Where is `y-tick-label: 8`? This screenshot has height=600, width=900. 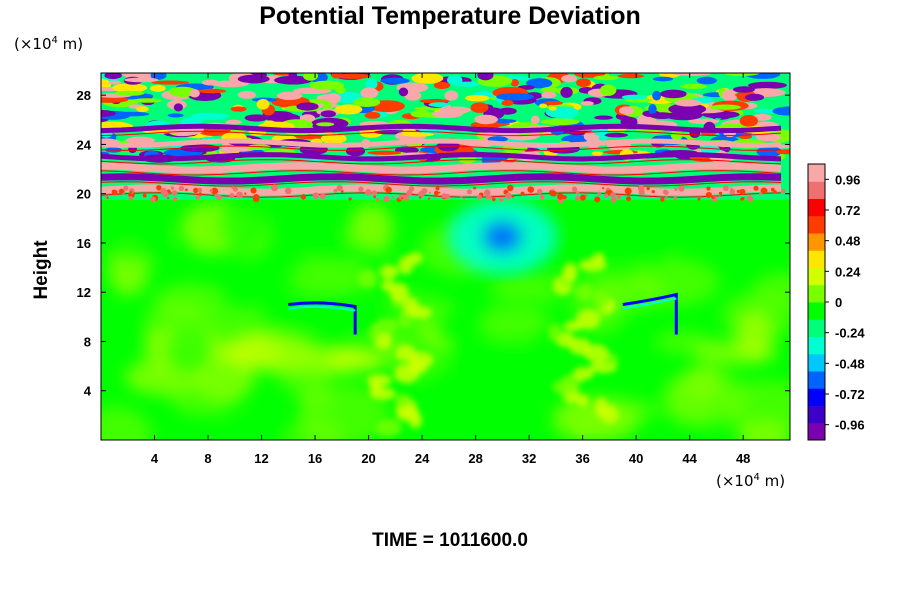 y-tick-label: 8 is located at coordinates (87, 341).